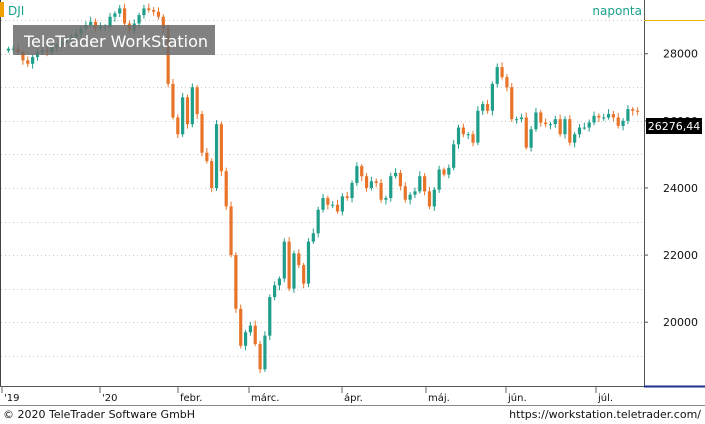 Image resolution: width=705 pixels, height=424 pixels. Describe the element at coordinates (99, 414) in the screenshot. I see `copyright-text: © 2020 TeleTrader Software GmbH` at that location.